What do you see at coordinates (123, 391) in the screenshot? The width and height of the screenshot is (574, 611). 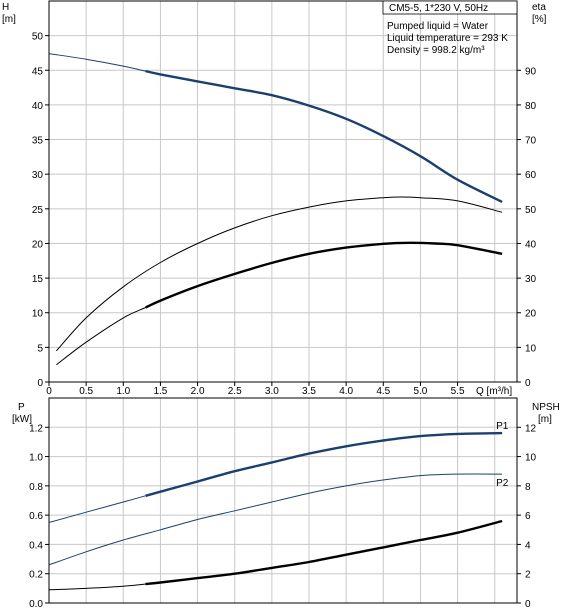 I see `x-tick-label: 1.0` at bounding box center [123, 391].